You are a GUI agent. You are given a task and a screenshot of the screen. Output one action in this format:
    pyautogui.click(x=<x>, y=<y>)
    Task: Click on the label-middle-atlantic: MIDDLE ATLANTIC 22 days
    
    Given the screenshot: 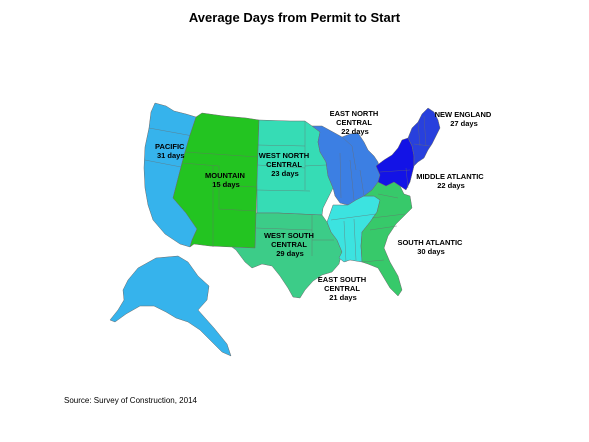 What is the action you would take?
    pyautogui.click(x=451, y=181)
    